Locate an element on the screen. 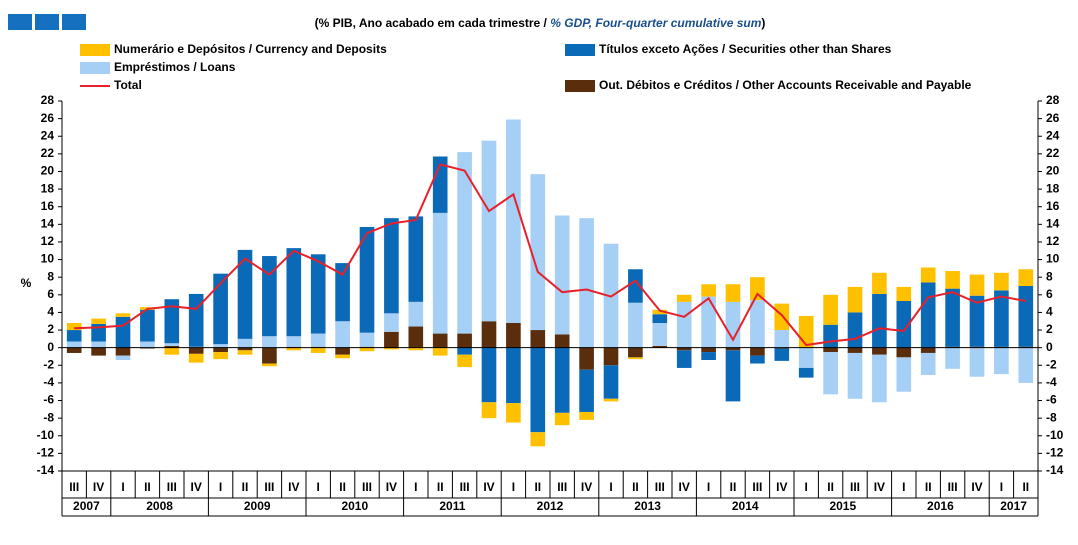 This screenshot has height=545, width=1078. subtitle-en: % GDP, Four-quarter cumulative sum is located at coordinates (655, 23).